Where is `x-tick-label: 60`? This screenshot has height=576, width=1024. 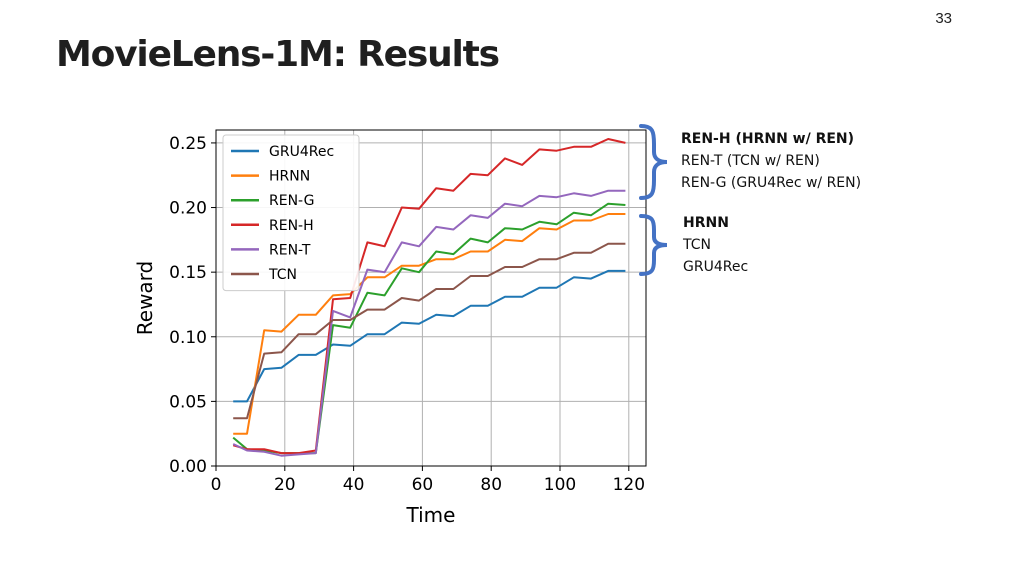
x-tick-label: 60 is located at coordinates (423, 485).